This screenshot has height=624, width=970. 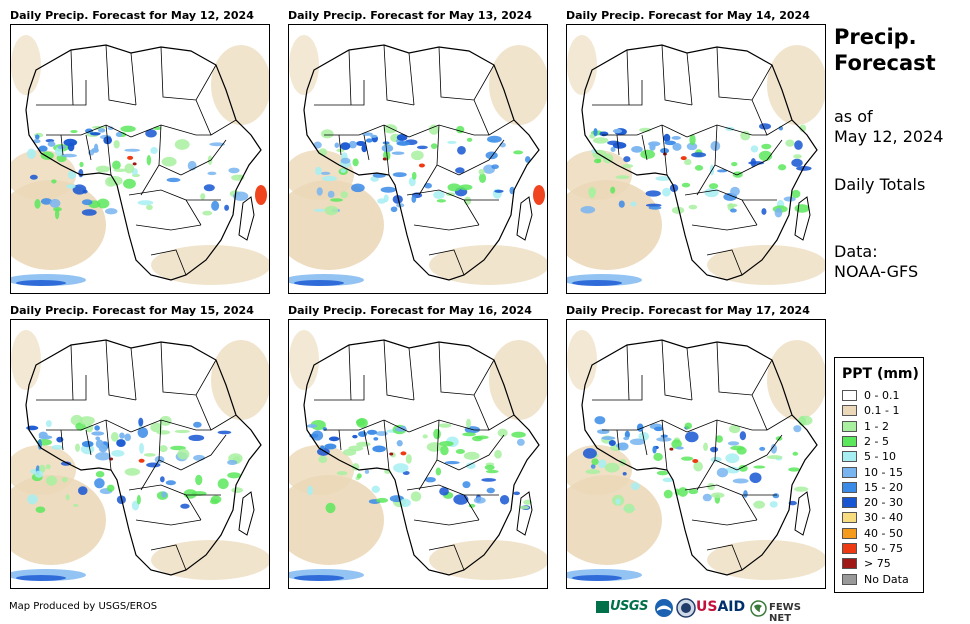 What do you see at coordinates (688, 15) in the screenshot?
I see `panel-title: Daily Precip. Forecast for May 14, 2024` at bounding box center [688, 15].